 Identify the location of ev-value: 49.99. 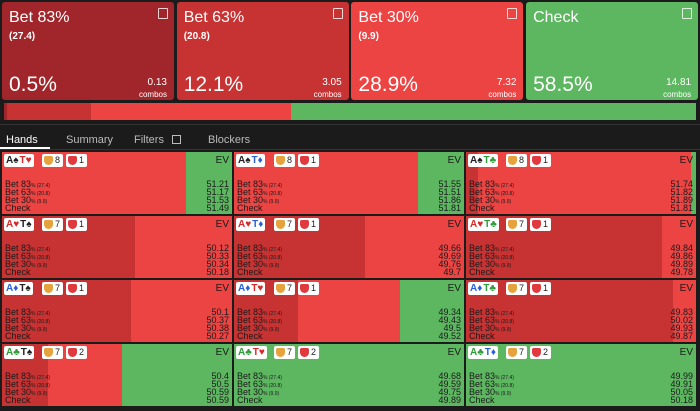
(681, 376).